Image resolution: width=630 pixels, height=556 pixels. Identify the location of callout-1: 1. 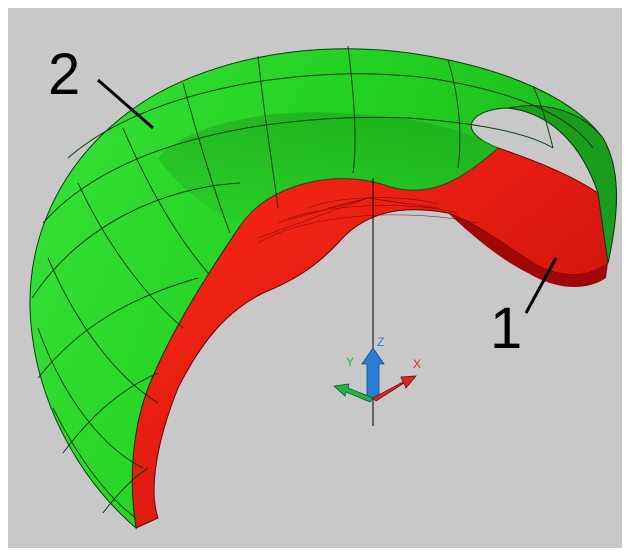
(524, 309).